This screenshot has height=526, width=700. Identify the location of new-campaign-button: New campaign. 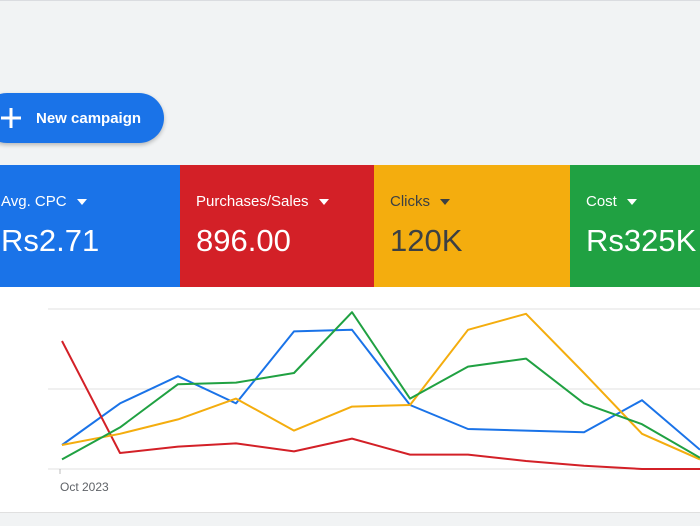
(82, 118).